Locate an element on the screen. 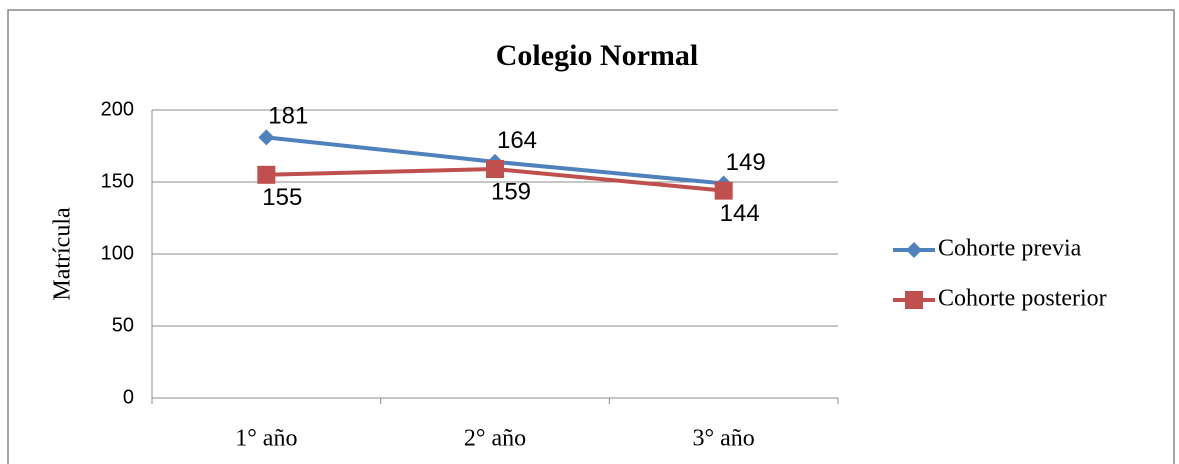 Image resolution: width=1179 pixels, height=464 pixels. y-tick-label: 0 is located at coordinates (128, 397).